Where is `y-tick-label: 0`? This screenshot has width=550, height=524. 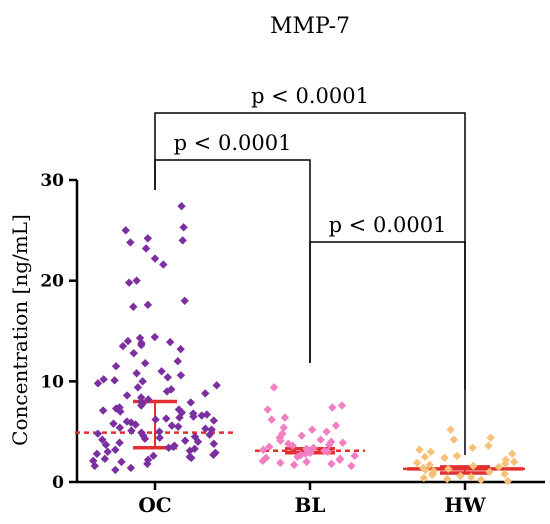
y-tick-label: 0 is located at coordinates (58, 483).